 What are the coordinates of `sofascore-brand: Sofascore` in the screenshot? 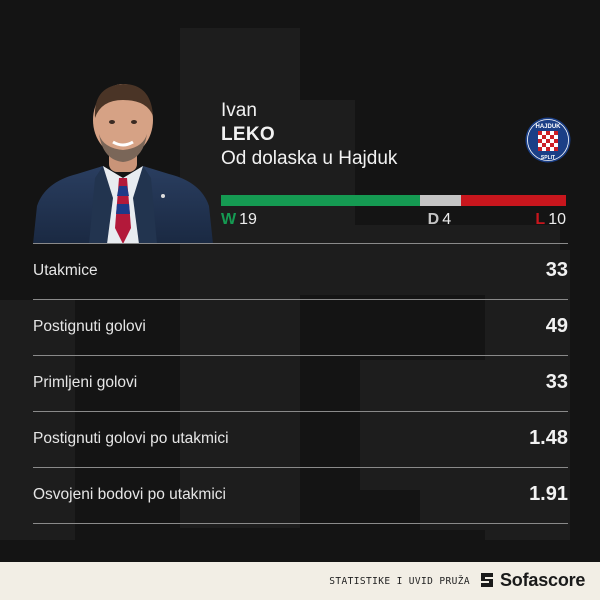 It's located at (543, 580).